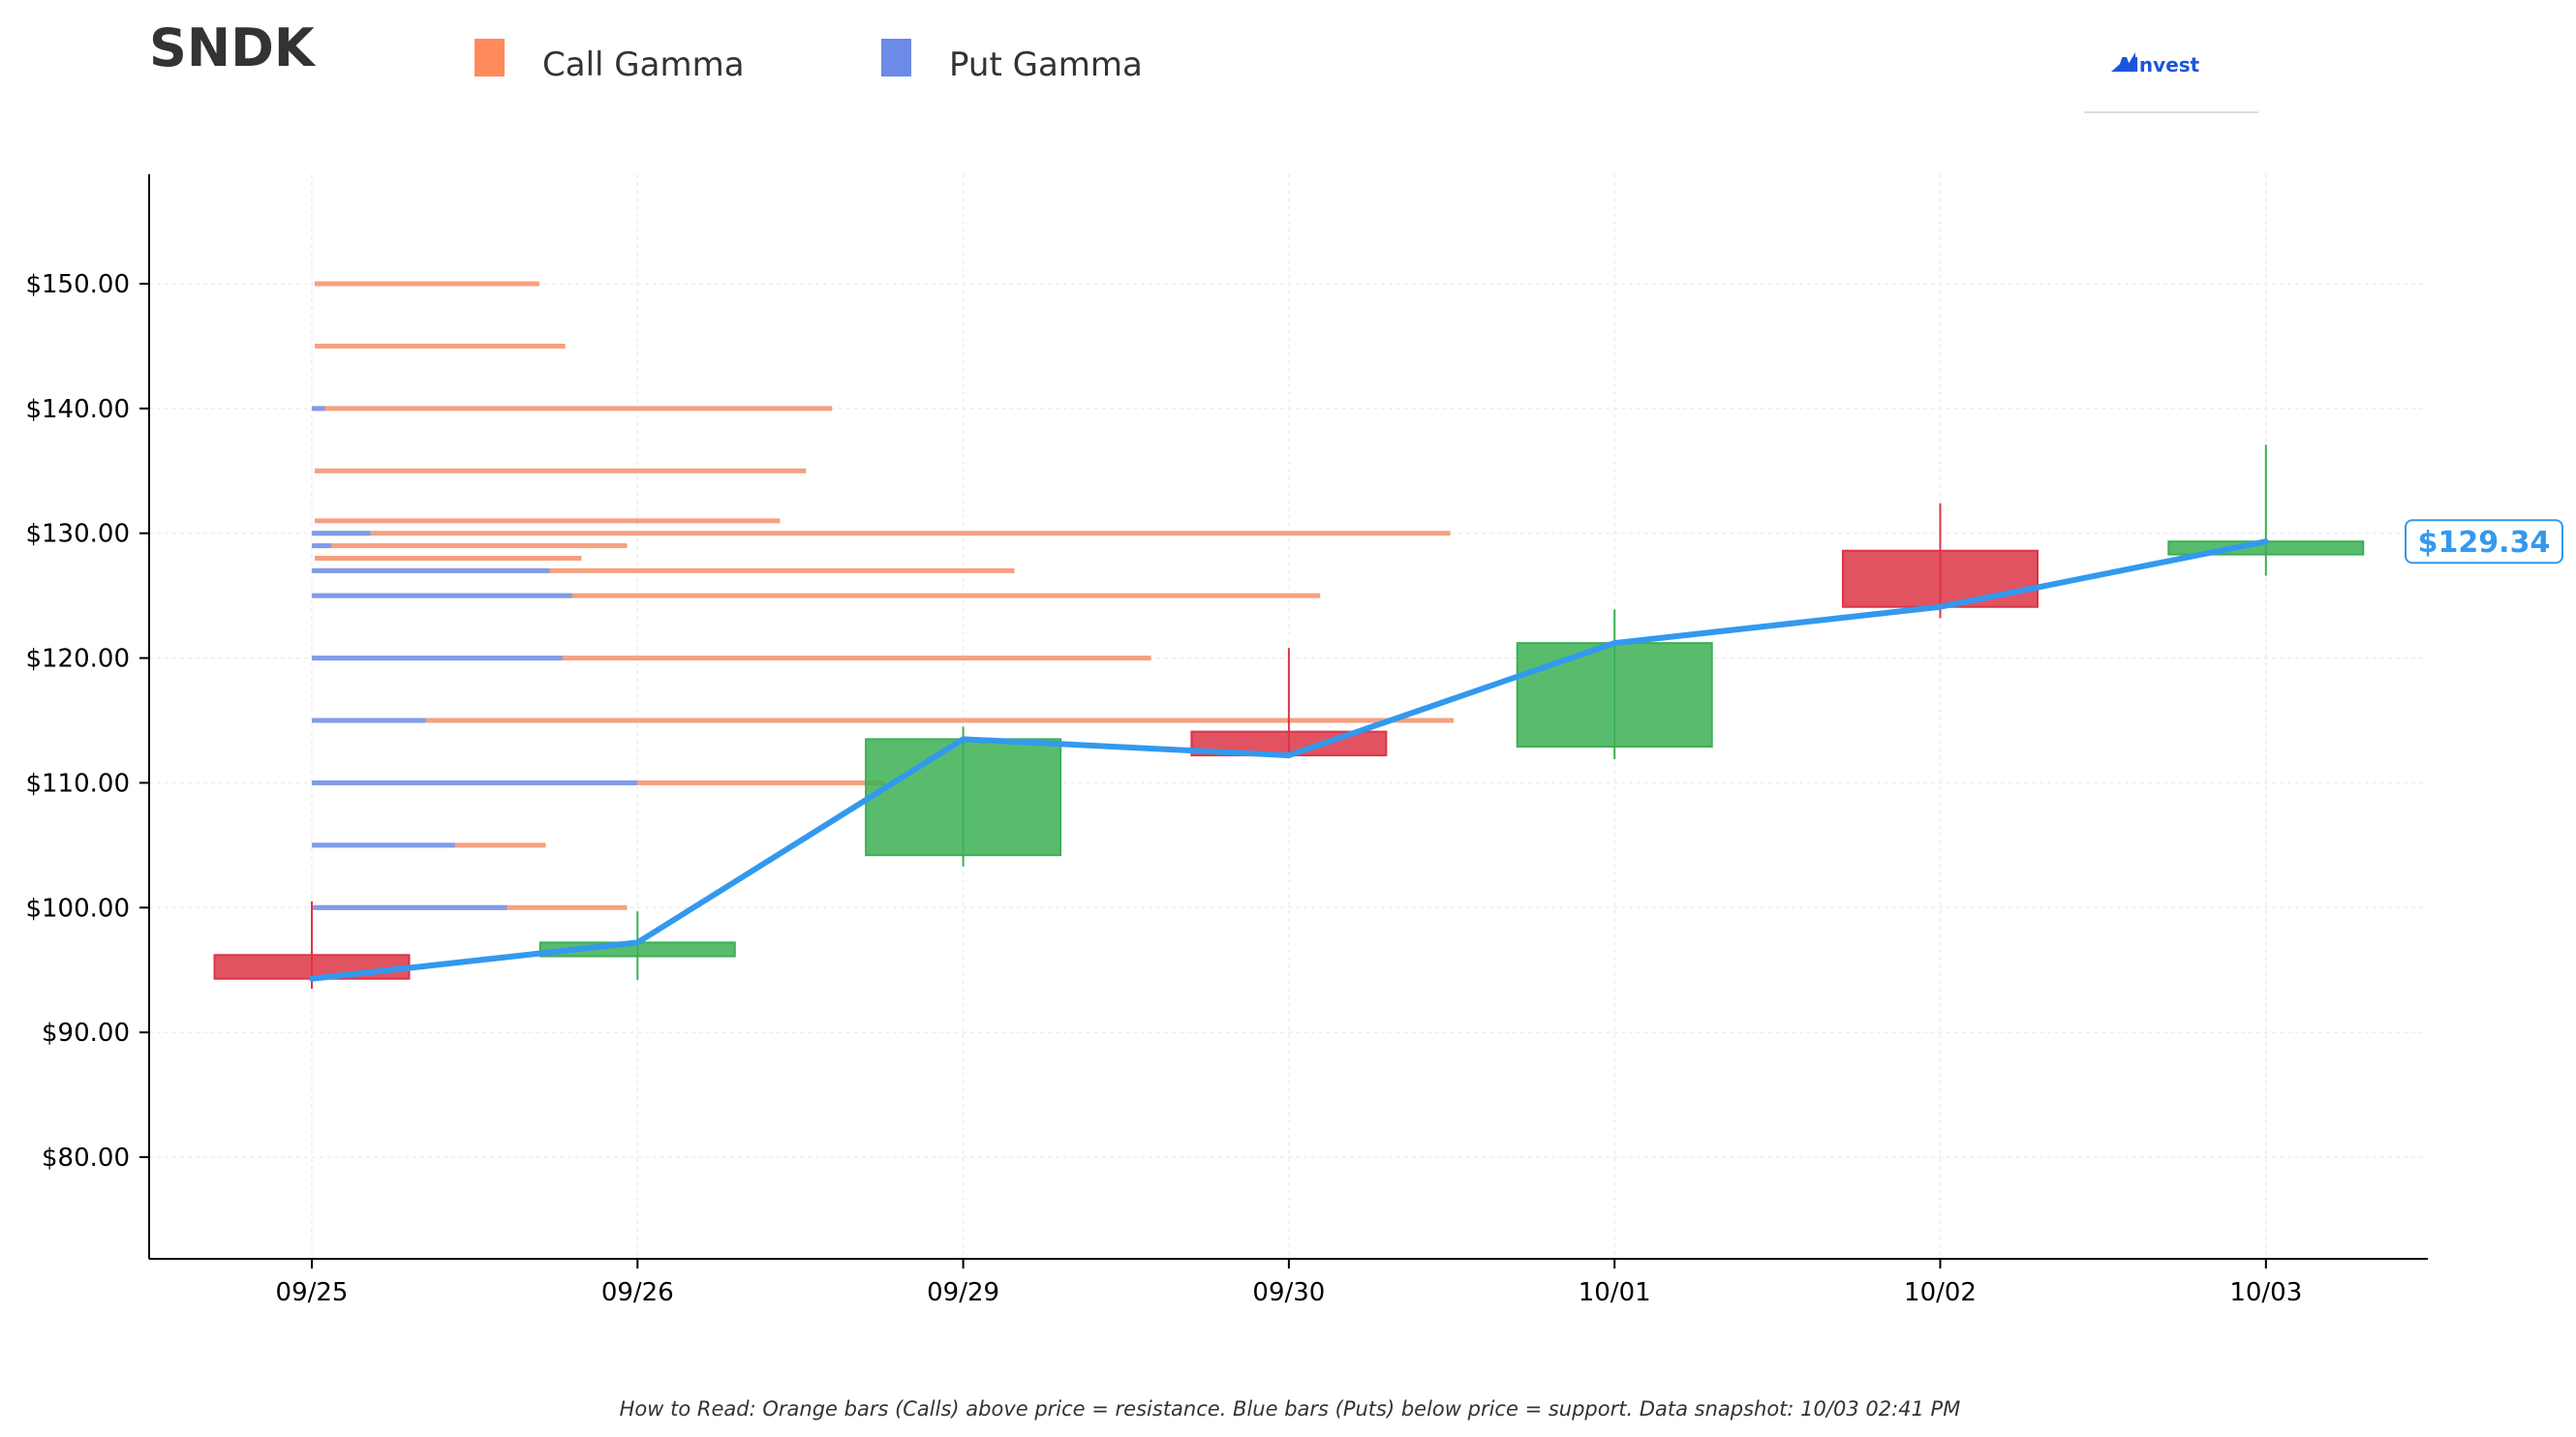 The width and height of the screenshot is (2576, 1437). Describe the element at coordinates (490, 58) in the screenshot. I see `call-gamma-legend-swatch` at that location.